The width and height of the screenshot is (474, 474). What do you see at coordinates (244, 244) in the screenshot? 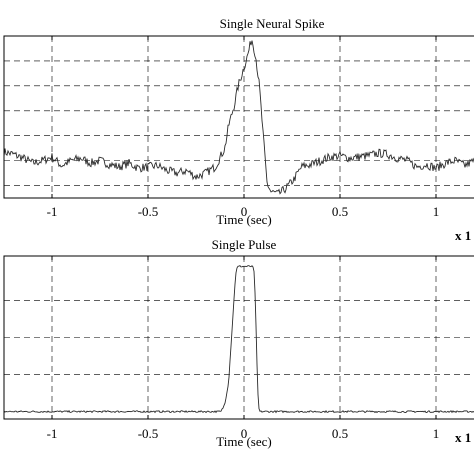
I see `pulse-title: Single Pulse` at bounding box center [244, 244].